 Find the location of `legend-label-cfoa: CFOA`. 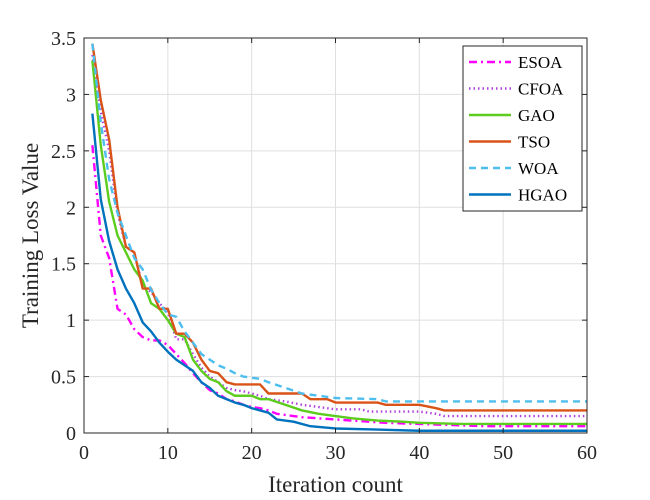

legend-label-cfoa: CFOA is located at coordinates (541, 89).